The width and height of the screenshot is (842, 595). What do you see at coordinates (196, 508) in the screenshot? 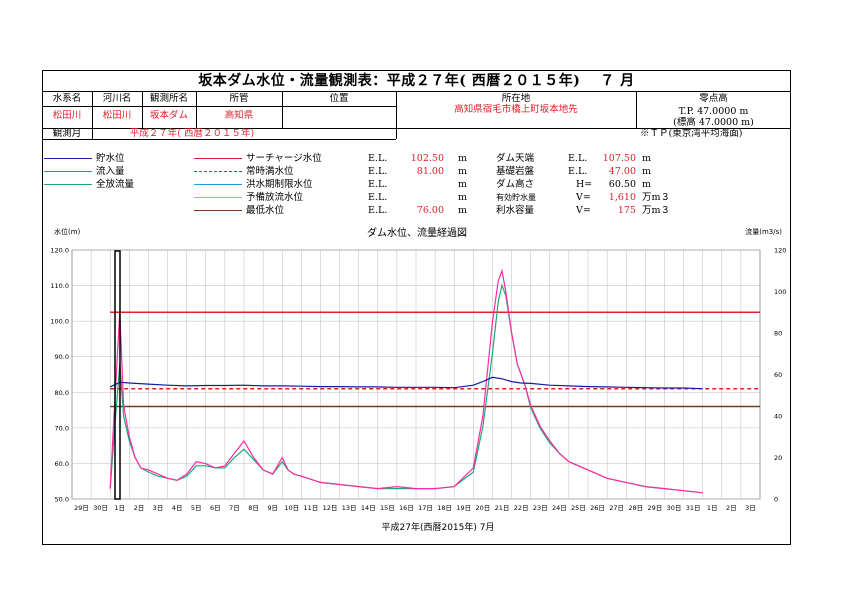
I see `x-tick-label: 5日` at bounding box center [196, 508].